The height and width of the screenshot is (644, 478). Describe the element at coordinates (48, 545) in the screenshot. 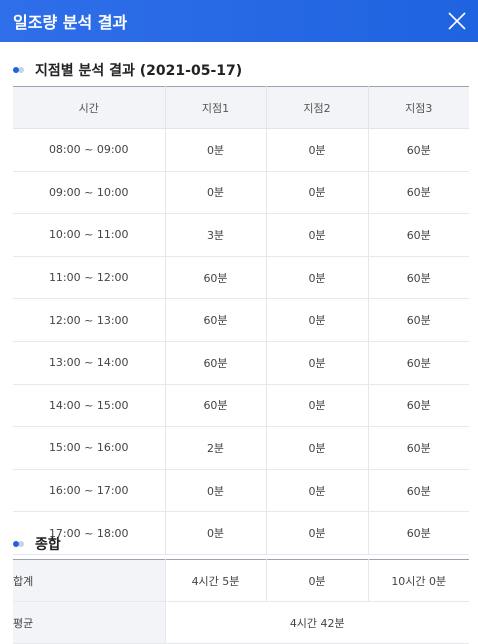

I see `section-title-text: 종합` at that location.